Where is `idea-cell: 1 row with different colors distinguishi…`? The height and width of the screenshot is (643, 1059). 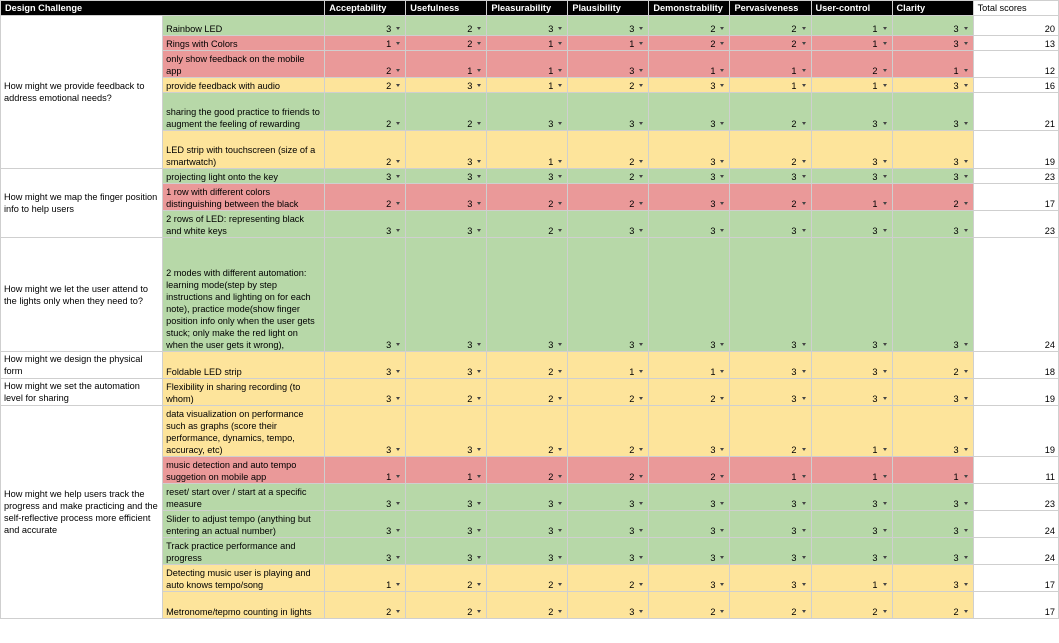 idea-cell: 1 row with different colors distinguishi… is located at coordinates (244, 197).